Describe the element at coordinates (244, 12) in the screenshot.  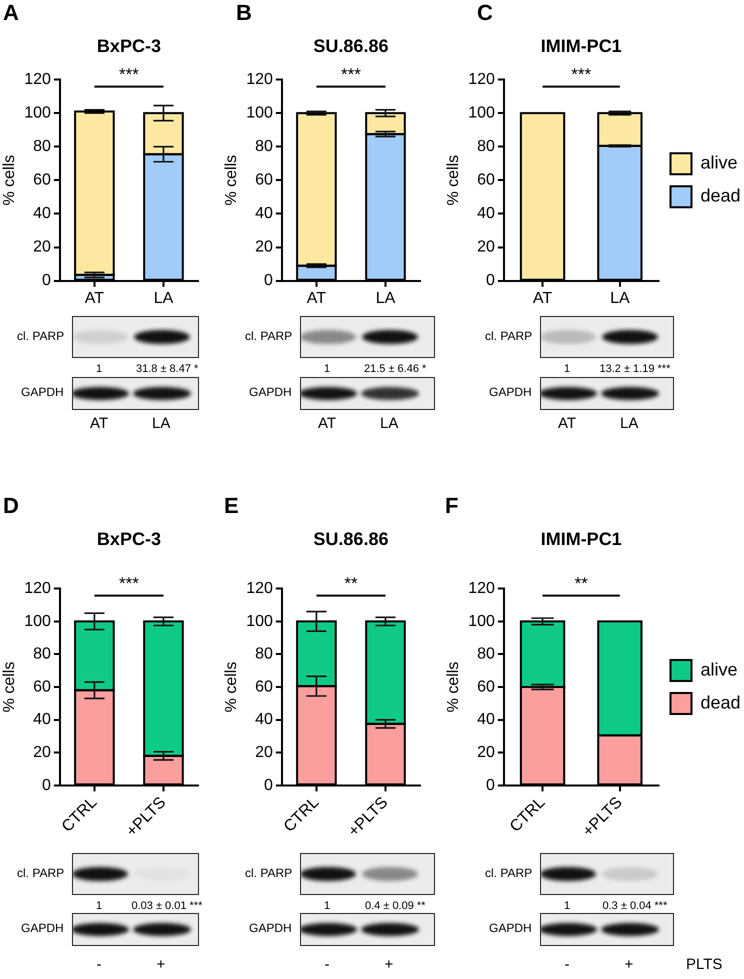
I see `text: B` at that location.